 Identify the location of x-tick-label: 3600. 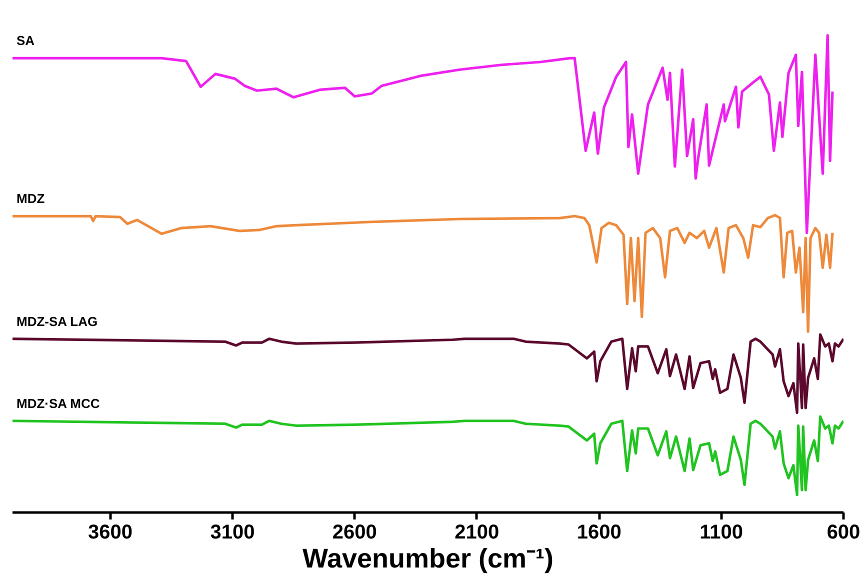
(110, 533).